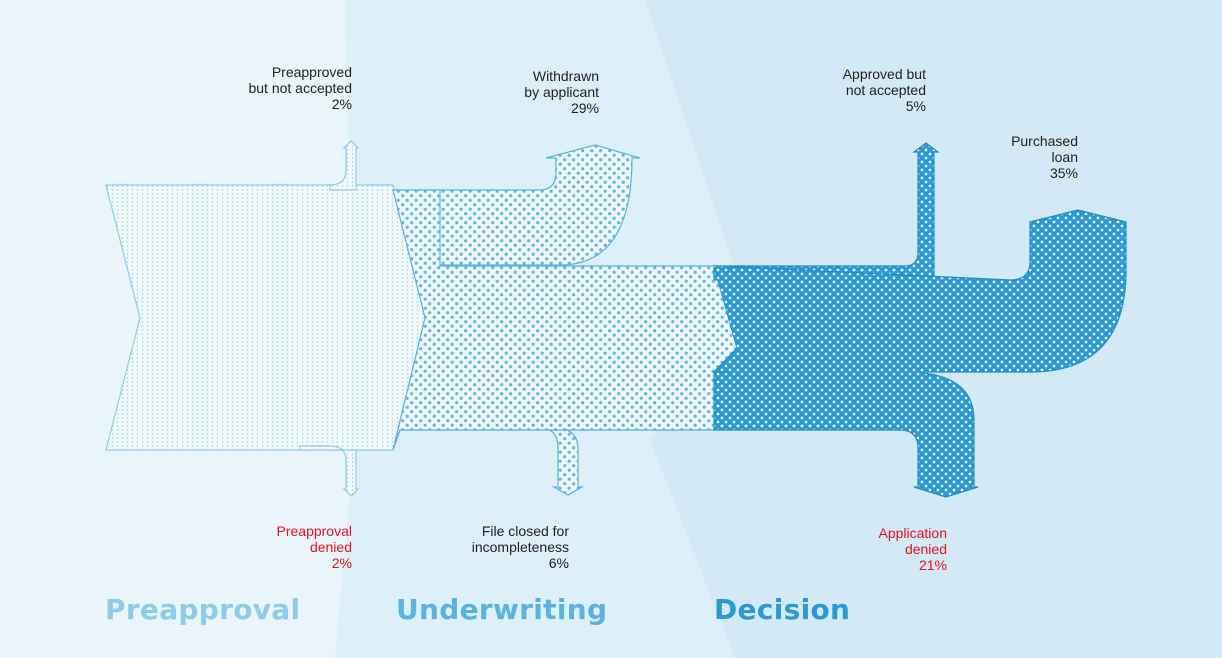  Describe the element at coordinates (203, 609) in the screenshot. I see `stage-title-preapproval: Preapproval` at that location.